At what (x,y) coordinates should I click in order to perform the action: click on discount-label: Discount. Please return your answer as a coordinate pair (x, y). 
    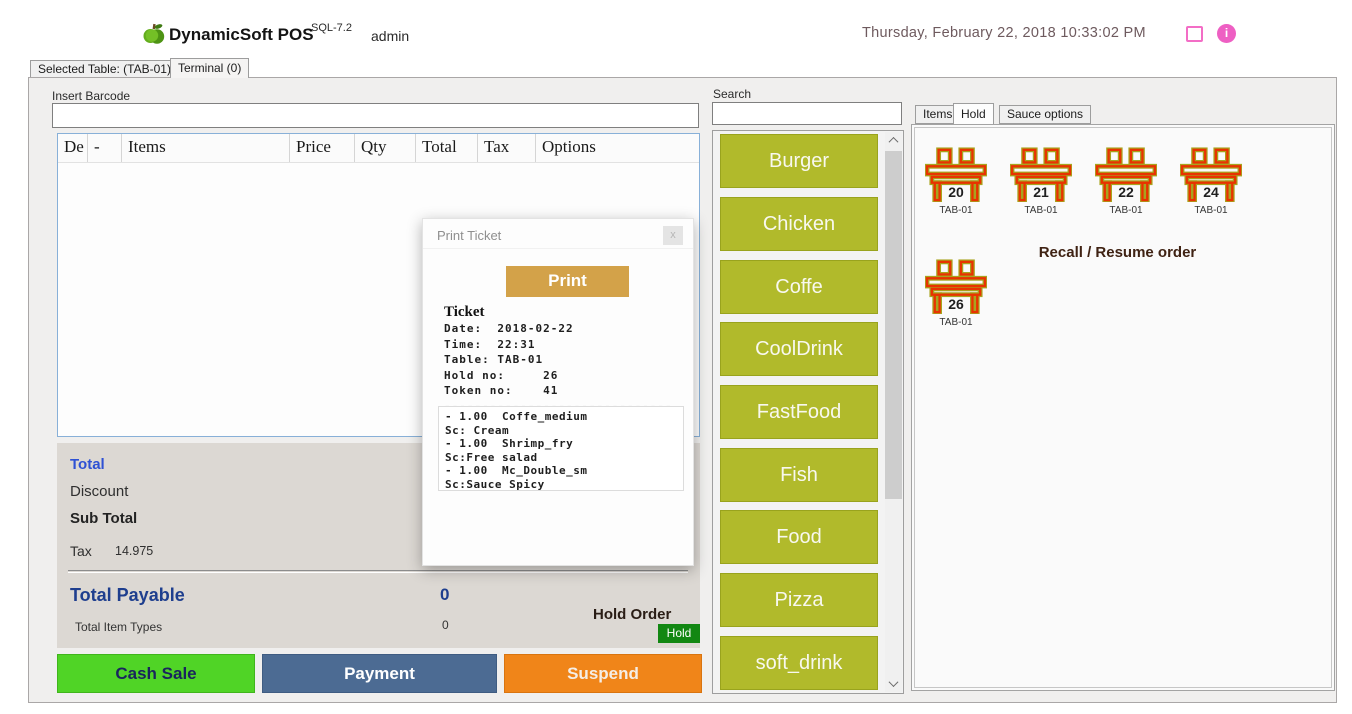
    Looking at the image, I should click on (99, 491).